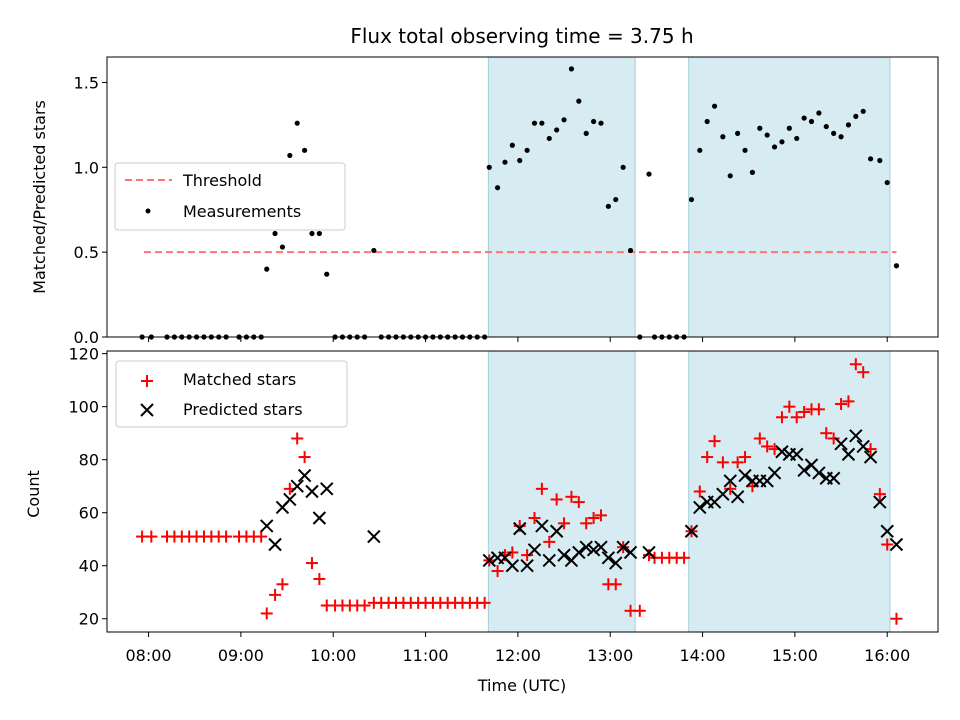 The image size is (960, 720). What do you see at coordinates (83, 354) in the screenshot?
I see `bottom-y-tick-label: 120` at bounding box center [83, 354].